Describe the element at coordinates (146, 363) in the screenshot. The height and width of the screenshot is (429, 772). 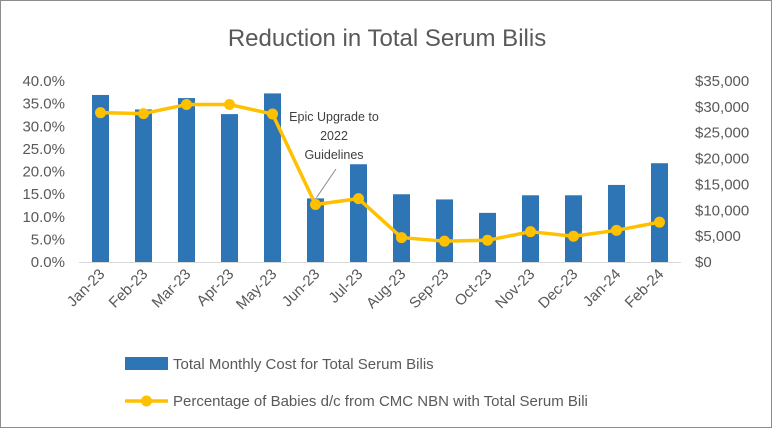
I see `legend-bar-swatch` at that location.